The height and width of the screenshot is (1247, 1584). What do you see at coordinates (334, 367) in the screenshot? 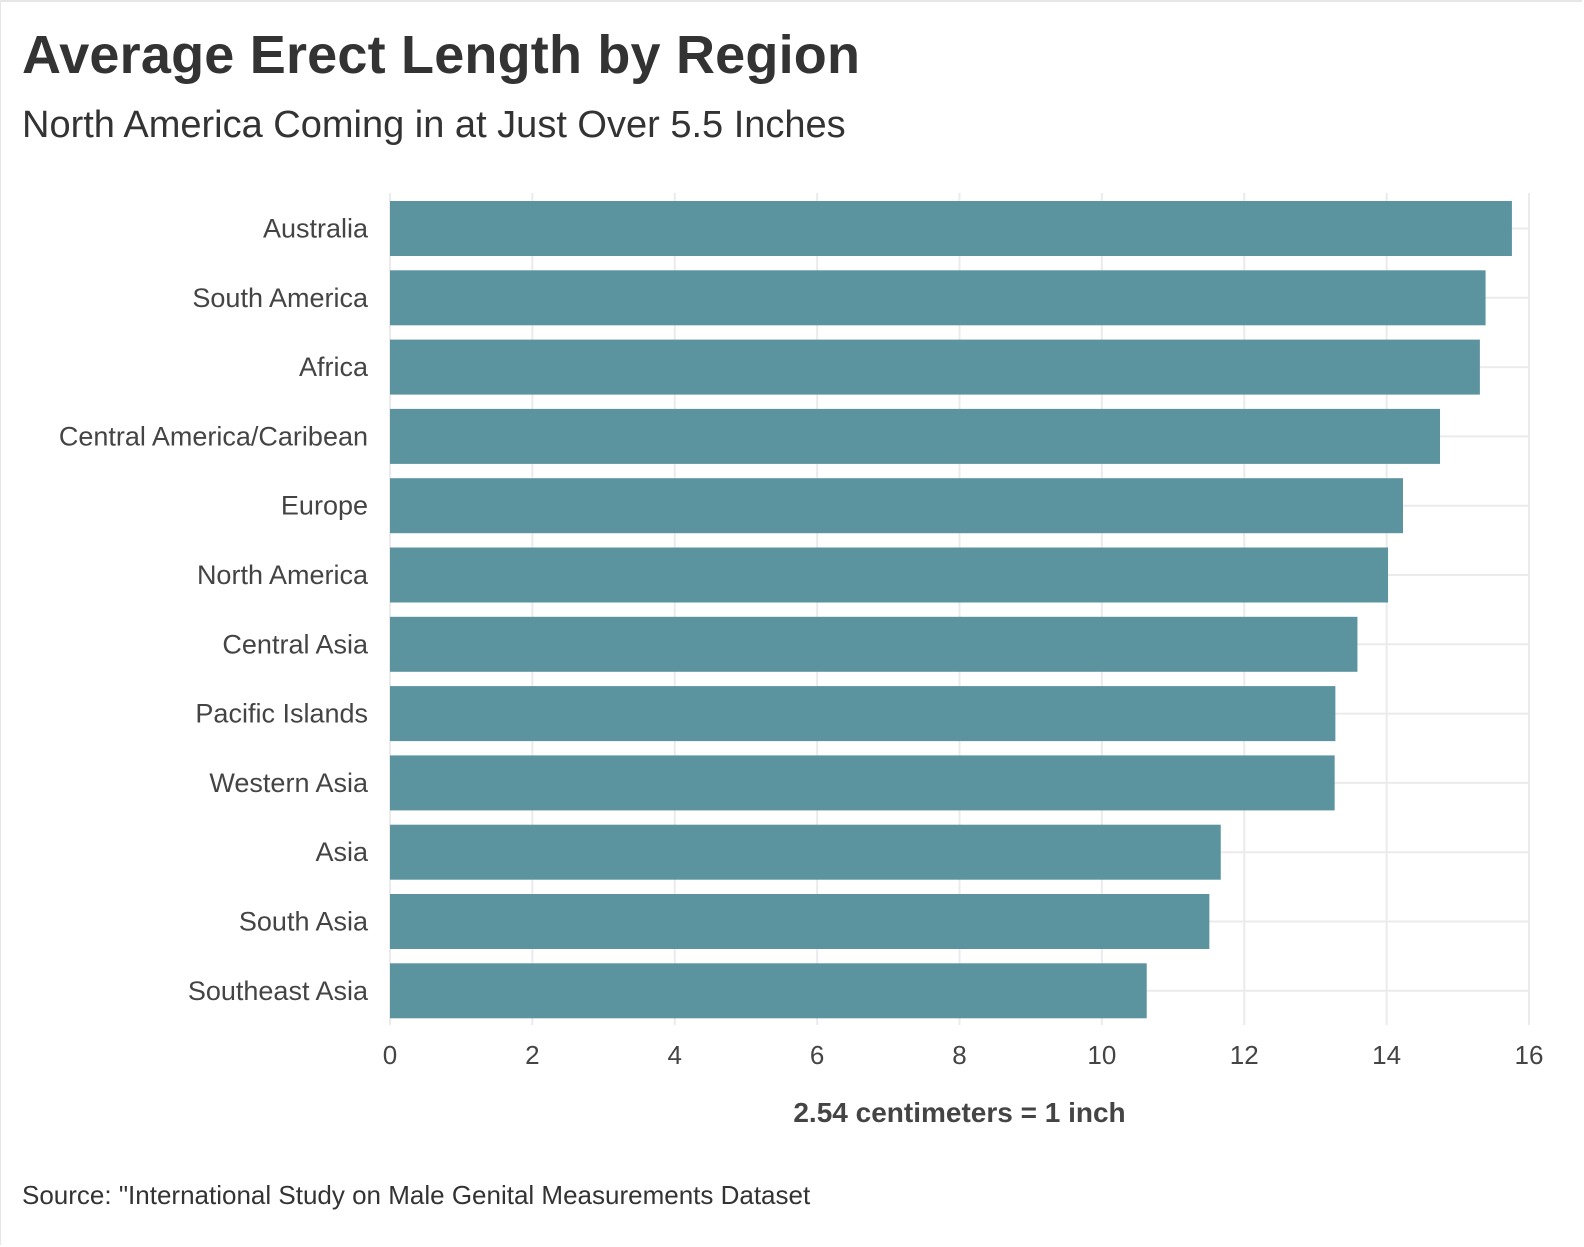
I see `category-label: Africa` at bounding box center [334, 367].